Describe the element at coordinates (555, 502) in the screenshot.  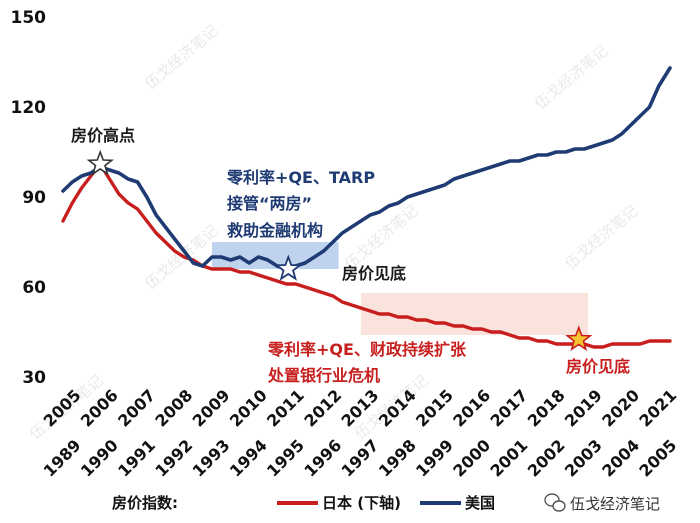
I see `wechat-icon` at that location.